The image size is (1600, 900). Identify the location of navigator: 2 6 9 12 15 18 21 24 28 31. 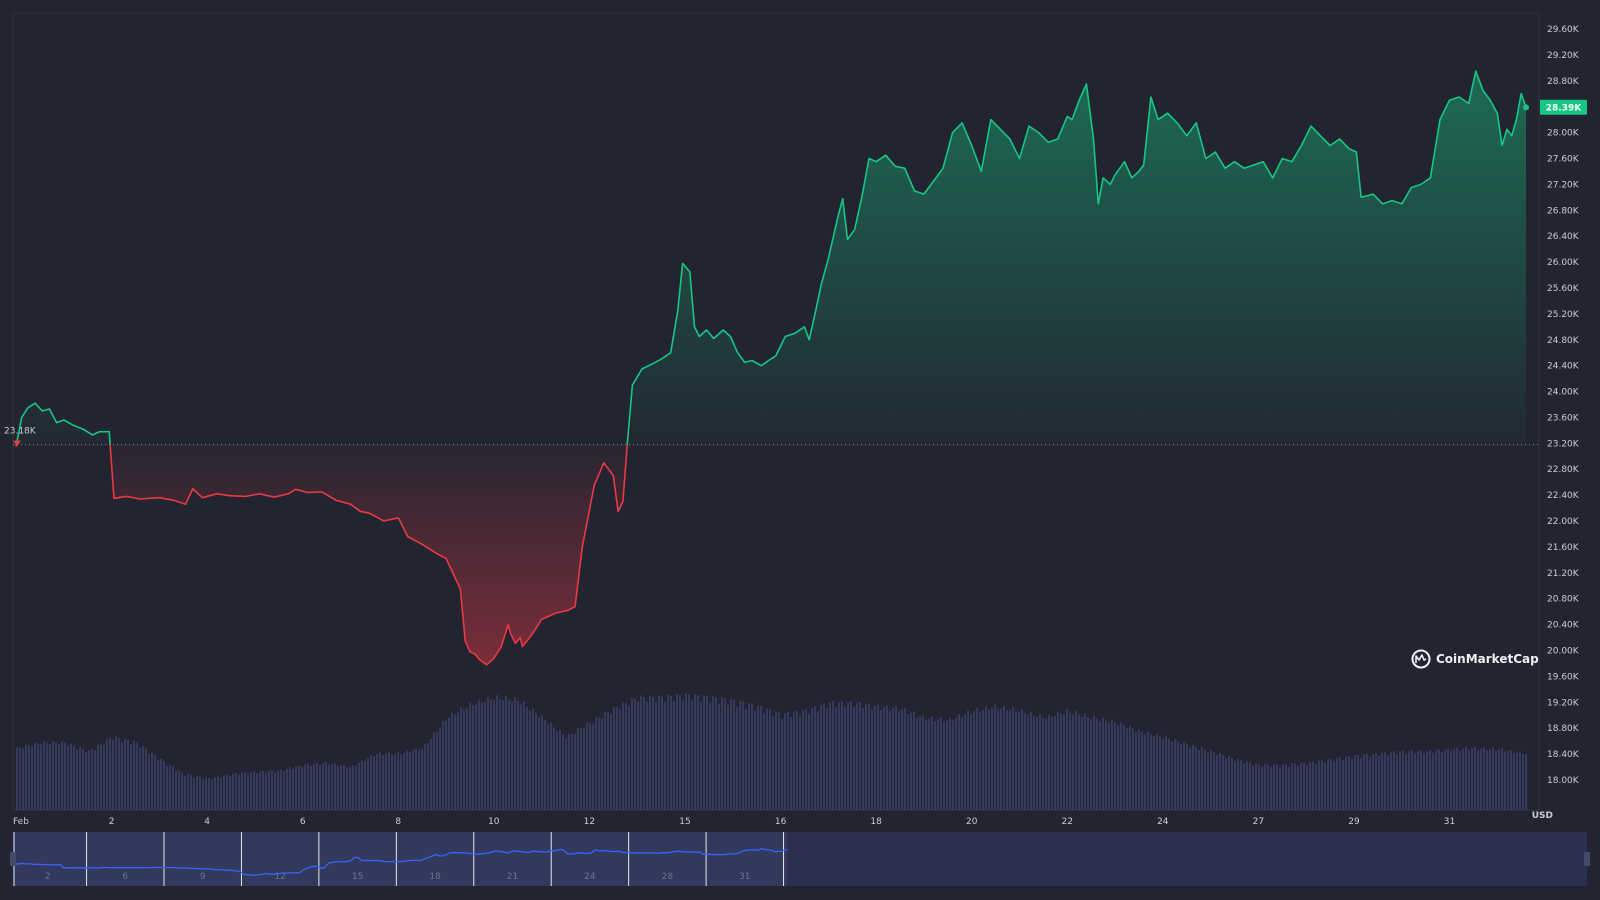
(800, 859).